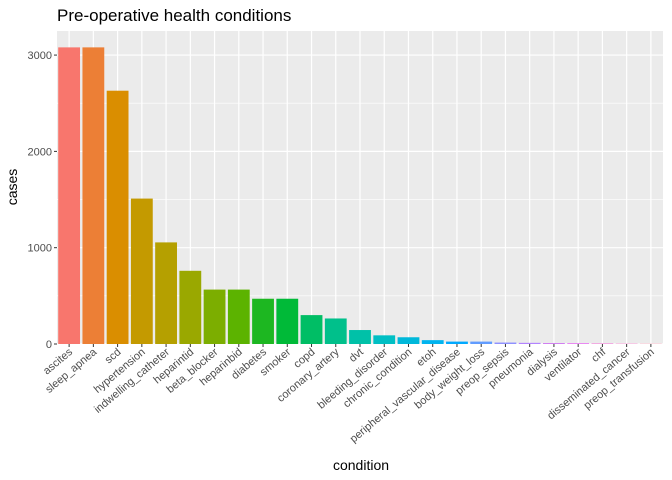  I want to click on bar-coronary_artery, so click(335, 331).